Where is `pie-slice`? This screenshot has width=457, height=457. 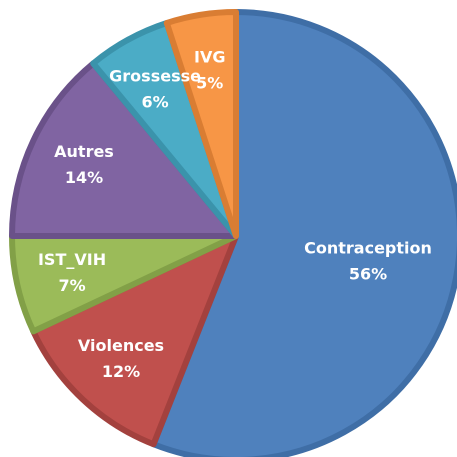
pie-slice is located at coordinates (201, 124).